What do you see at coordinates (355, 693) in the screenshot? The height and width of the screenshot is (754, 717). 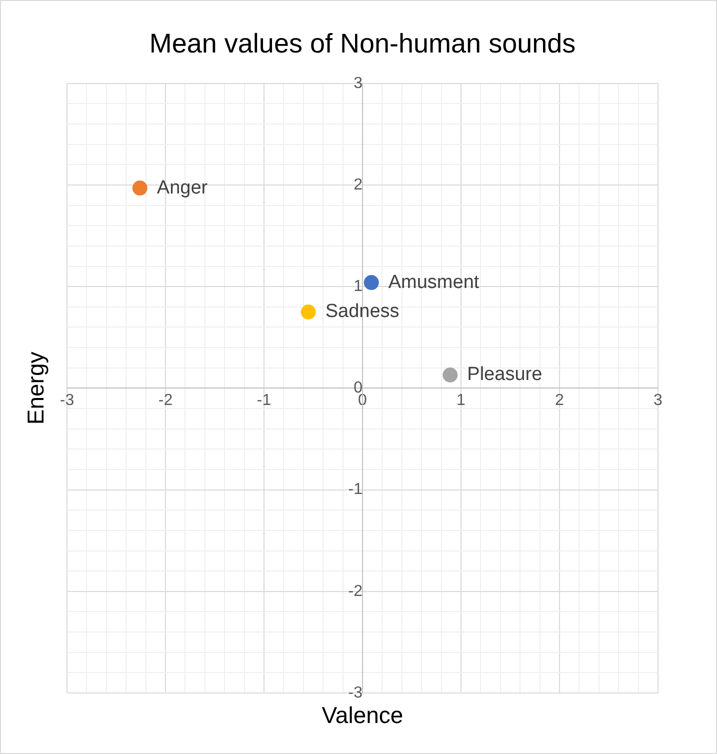 I see `y-tick-label: -3` at bounding box center [355, 693].